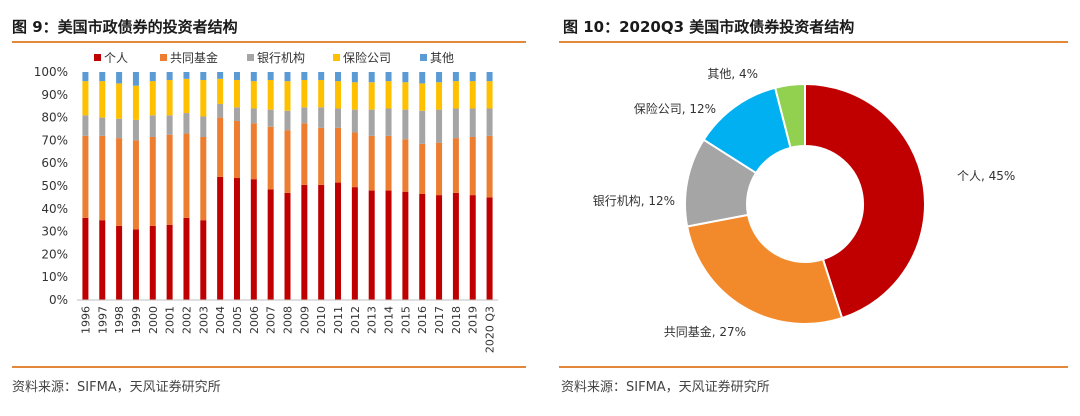 This screenshot has width=1080, height=416. Describe the element at coordinates (54, 118) in the screenshot. I see `y-tick-label: 80%` at that location.